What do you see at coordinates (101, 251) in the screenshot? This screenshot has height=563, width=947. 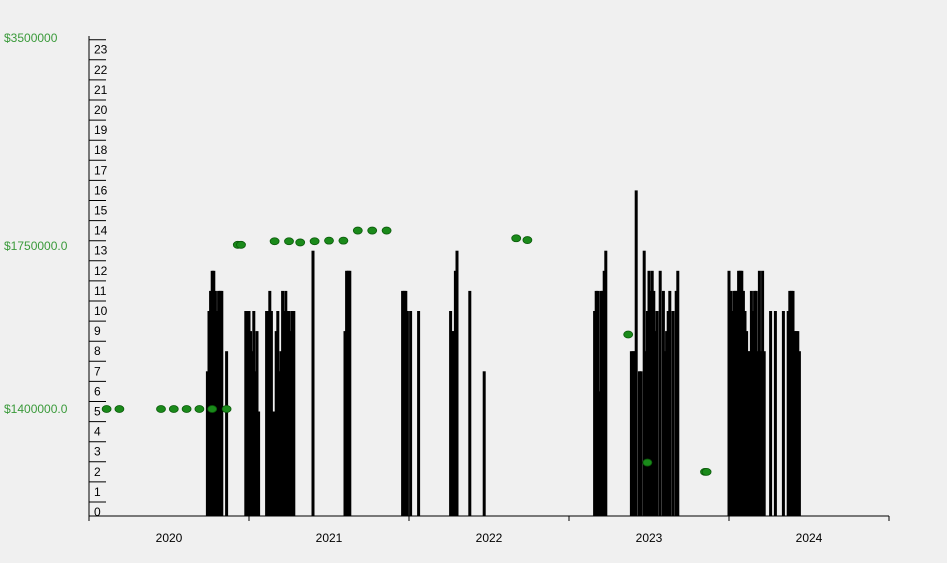 I see `y-tick-label: 13` at bounding box center [101, 251].